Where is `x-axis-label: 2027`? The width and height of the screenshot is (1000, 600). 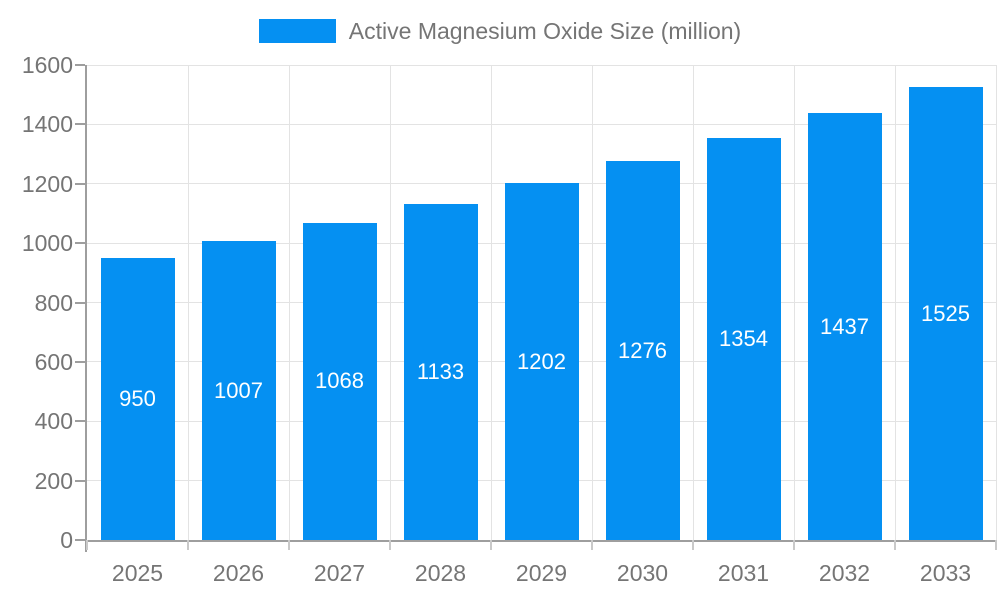
x-axis-label: 2027 is located at coordinates (339, 573).